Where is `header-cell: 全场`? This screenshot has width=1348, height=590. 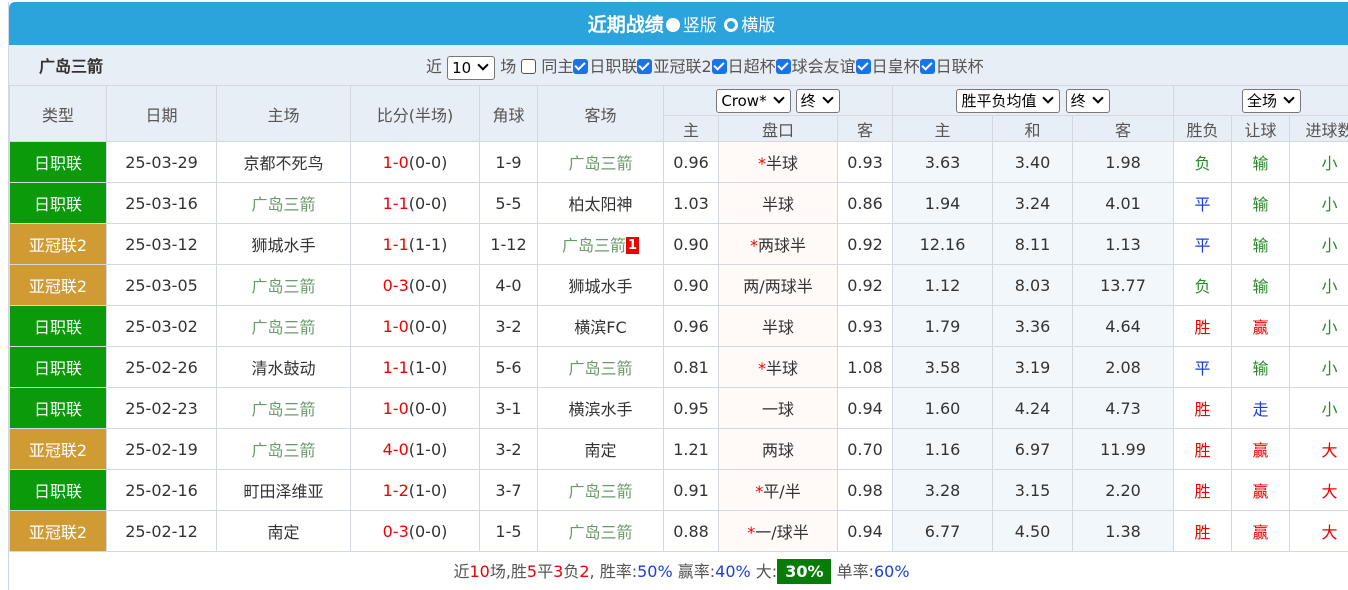 header-cell: 全场 is located at coordinates (1260, 100).